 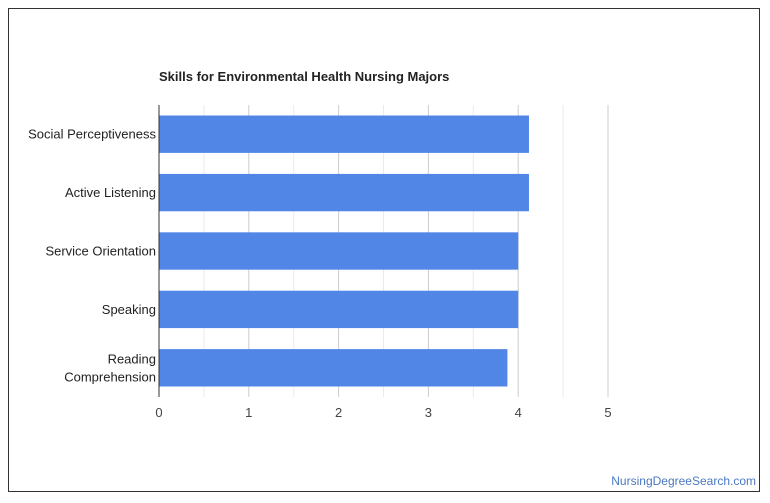 What do you see at coordinates (100, 251) in the screenshot?
I see `category-label: Service Orientation` at bounding box center [100, 251].